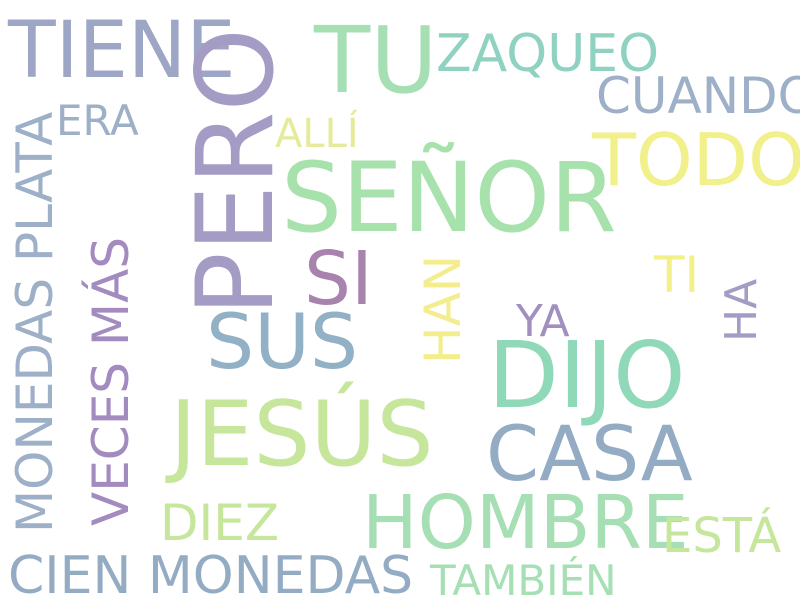 The image size is (800, 606). What do you see at coordinates (317, 134) in the screenshot?
I see `word-alli: ALLÍ` at bounding box center [317, 134].